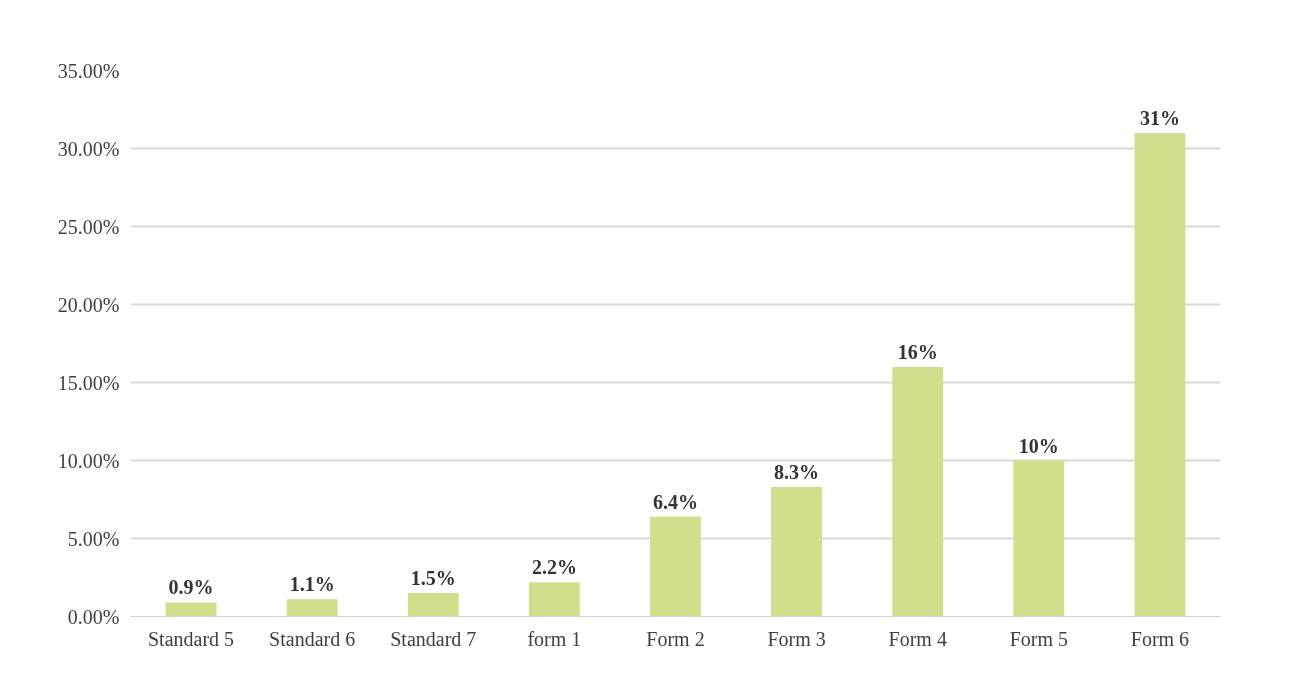 The width and height of the screenshot is (1301, 686). I want to click on data-label: 0.9%, so click(191, 587).